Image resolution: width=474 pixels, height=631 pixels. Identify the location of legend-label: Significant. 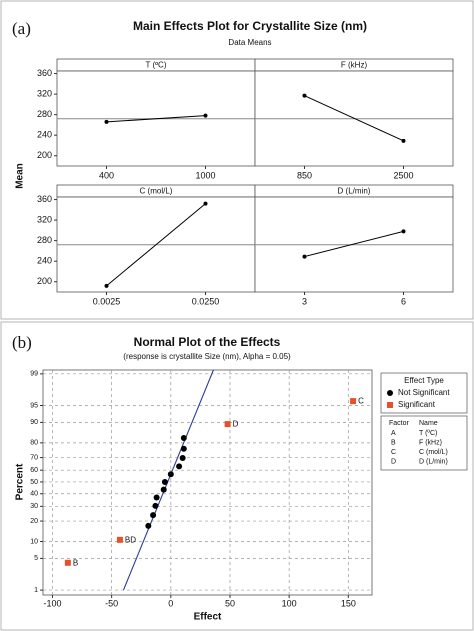
(417, 404).